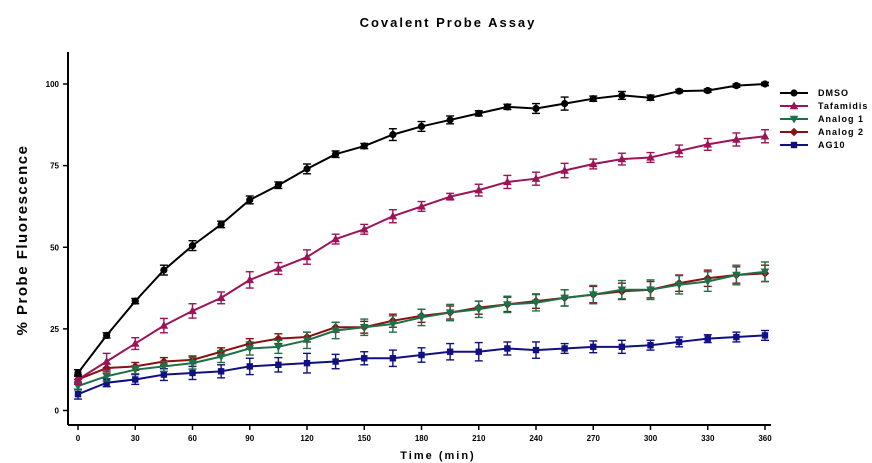  What do you see at coordinates (307, 438) in the screenshot?
I see `x-tick-label: 120` at bounding box center [307, 438].